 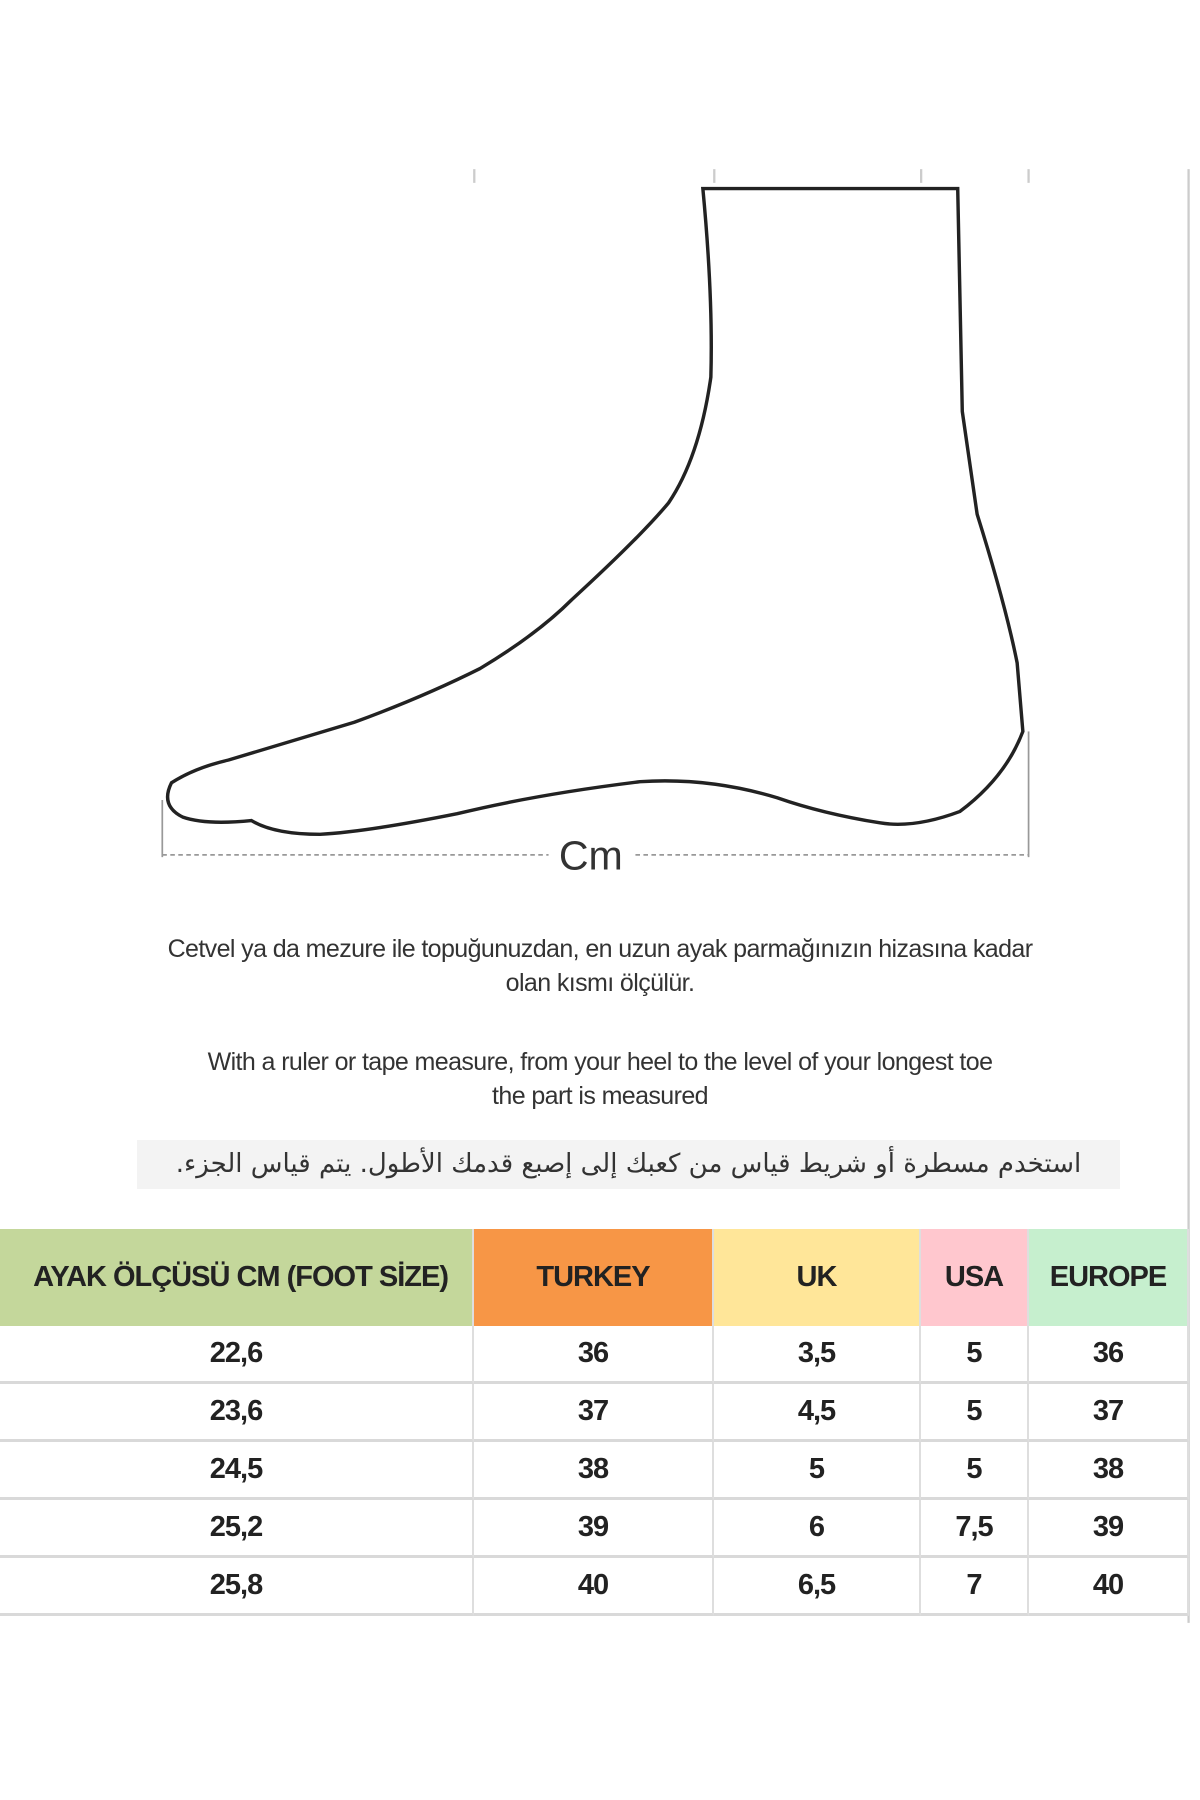 I want to click on header-turkey: TURKEY, so click(x=594, y=1277).